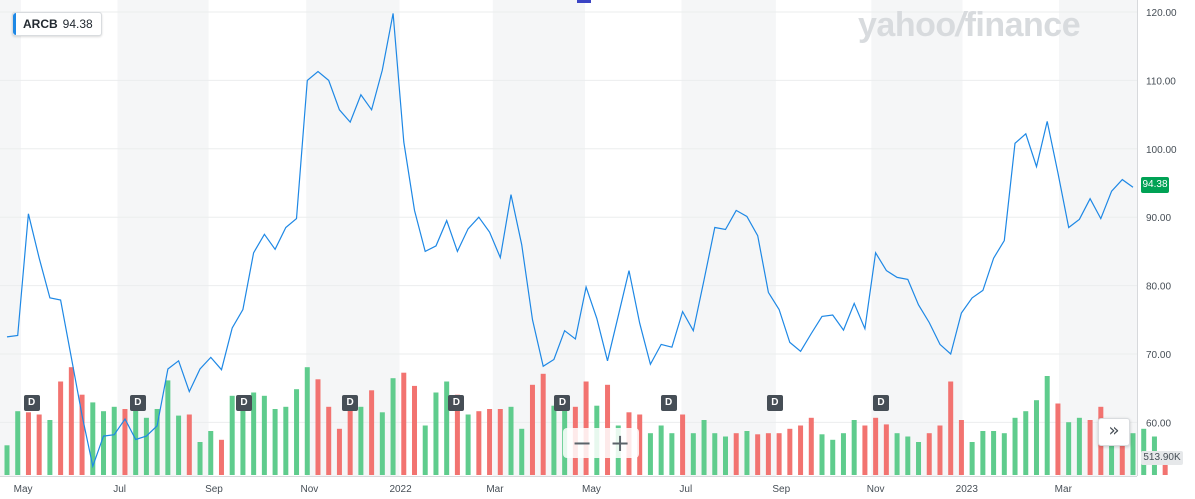 The image size is (1195, 499). Describe the element at coordinates (14, 24) in the screenshot. I see `series-color-bar` at that location.